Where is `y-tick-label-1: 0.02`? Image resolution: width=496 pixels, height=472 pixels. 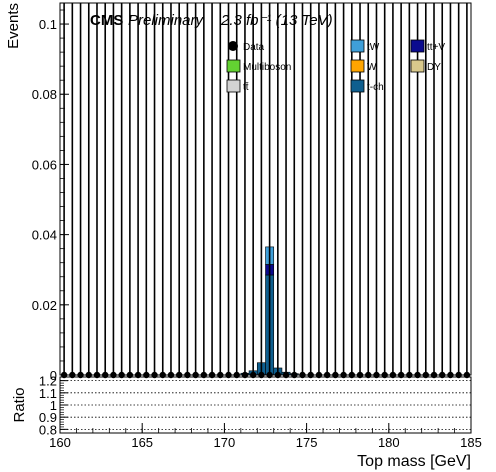 y-tick-label-1: 0.02 is located at coordinates (44, 305).